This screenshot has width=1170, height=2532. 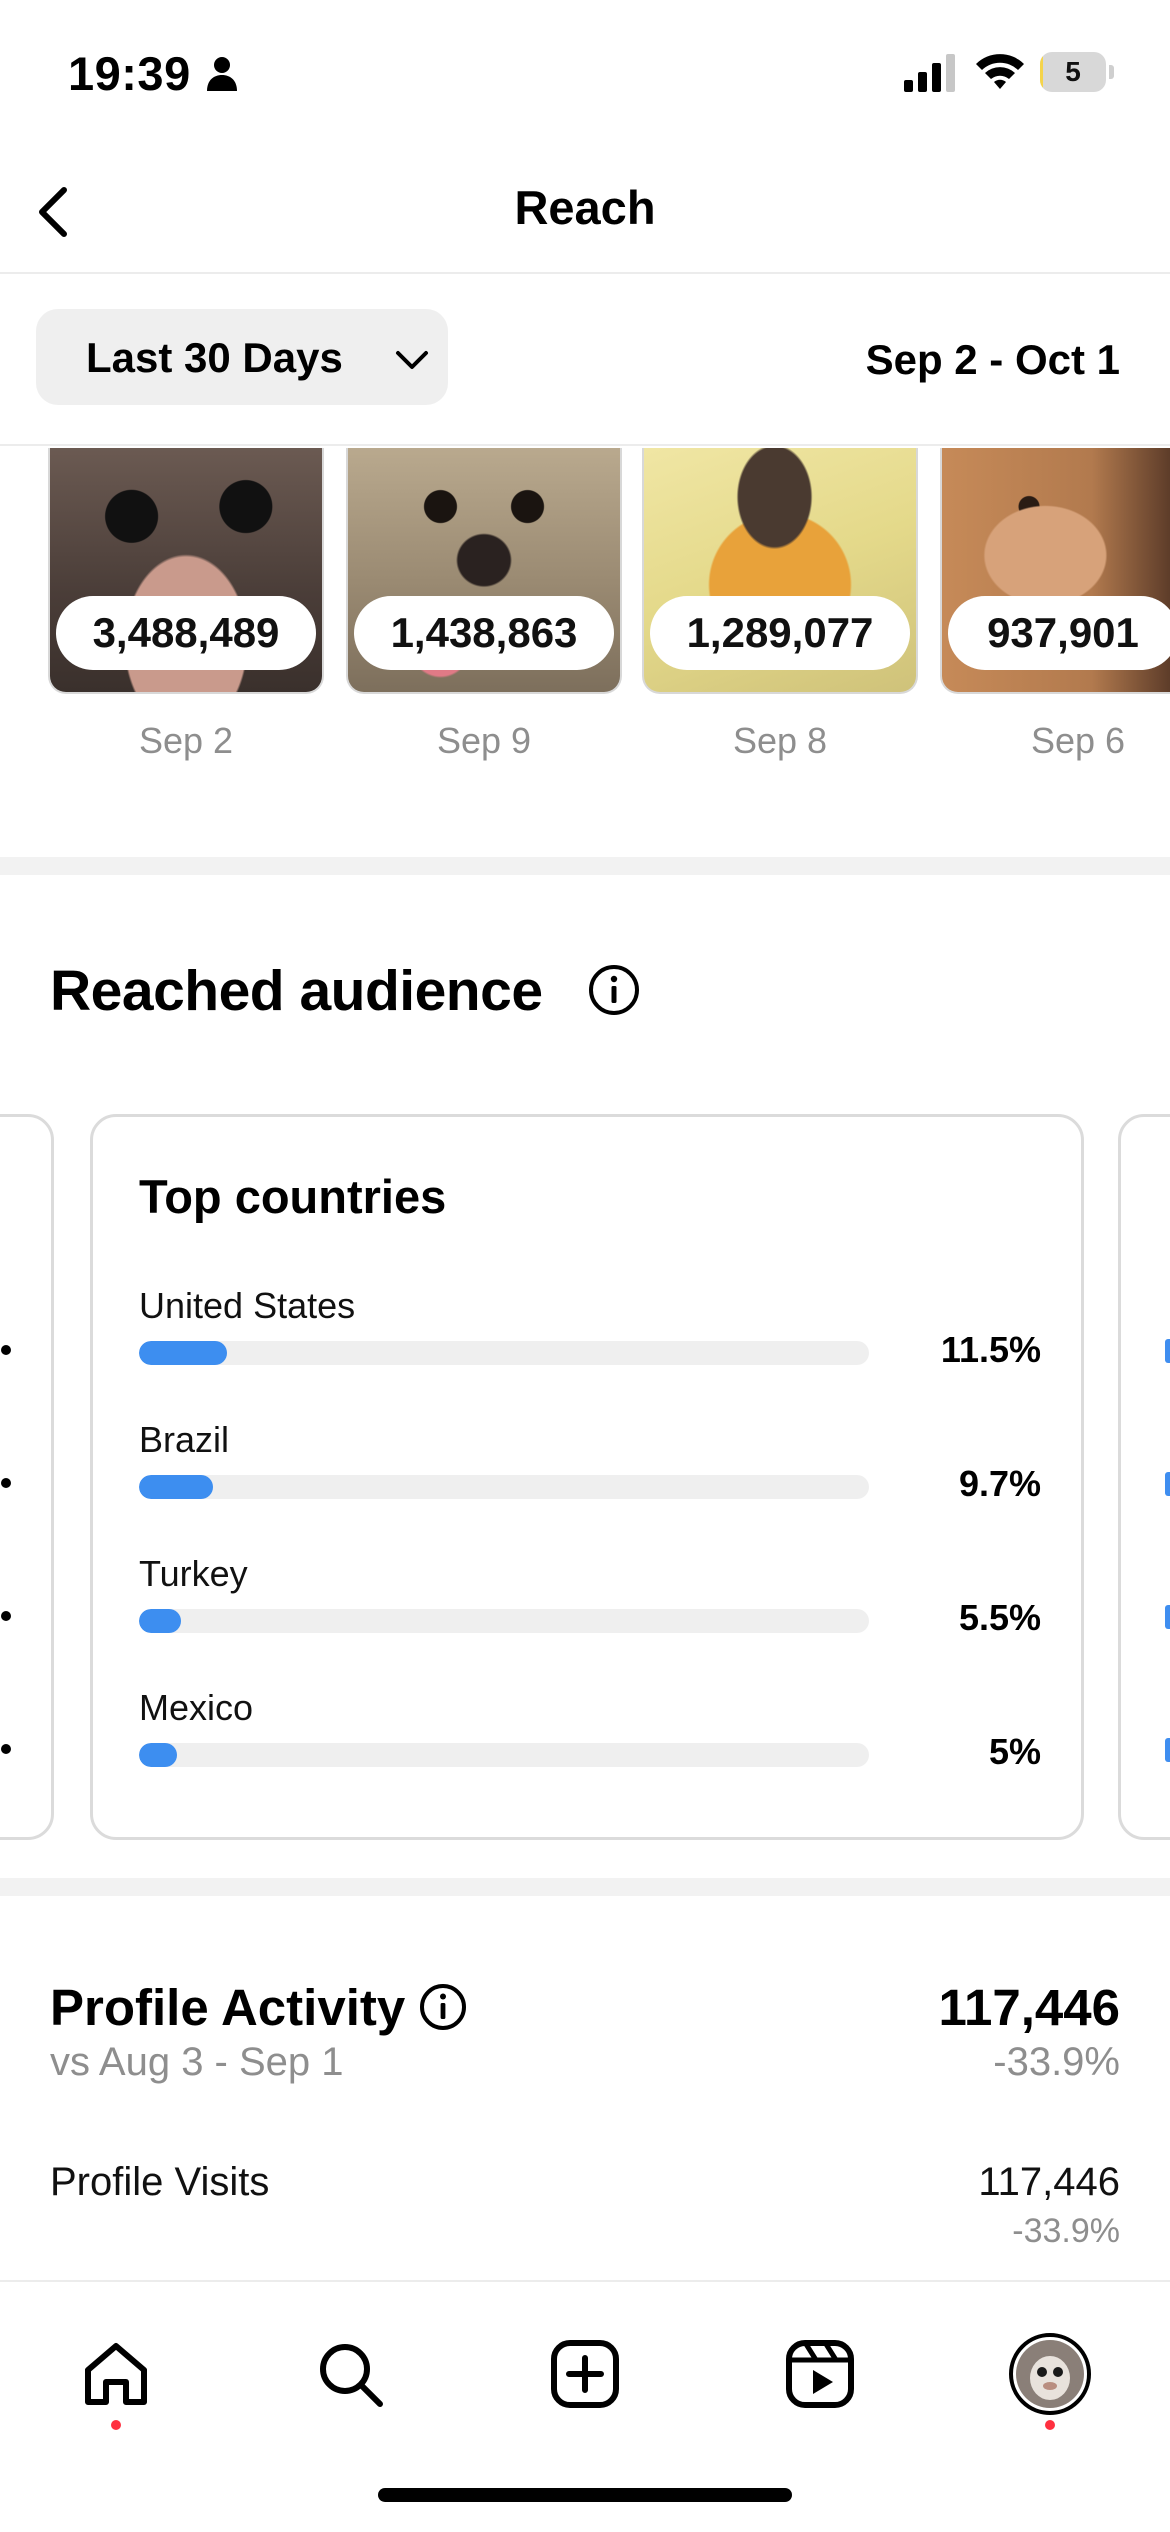 What do you see at coordinates (53, 212) in the screenshot?
I see `chevron-left-icon` at bounding box center [53, 212].